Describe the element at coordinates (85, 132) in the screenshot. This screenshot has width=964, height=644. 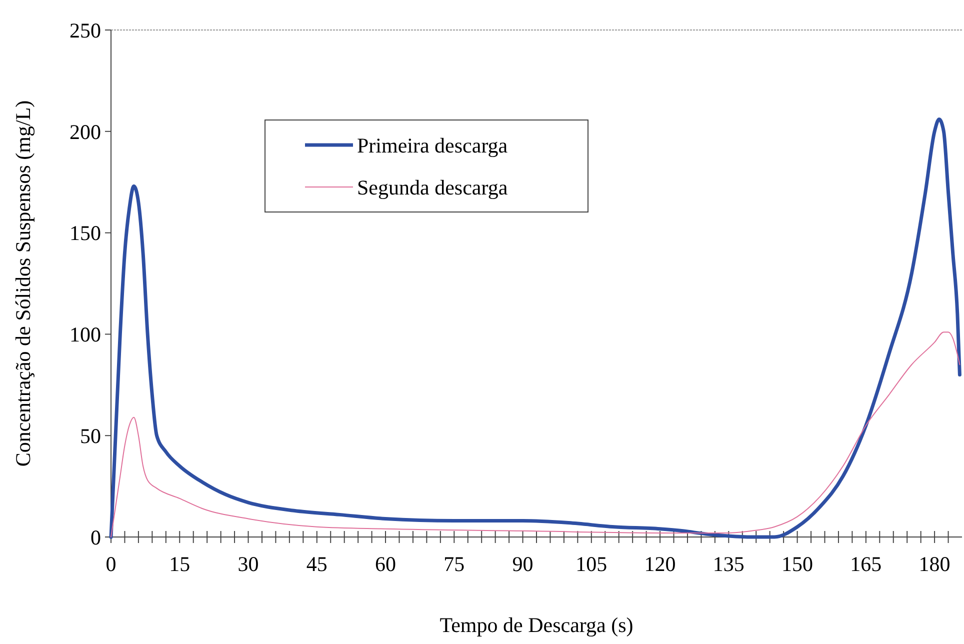
I see `y-tick-label: 200` at that location.